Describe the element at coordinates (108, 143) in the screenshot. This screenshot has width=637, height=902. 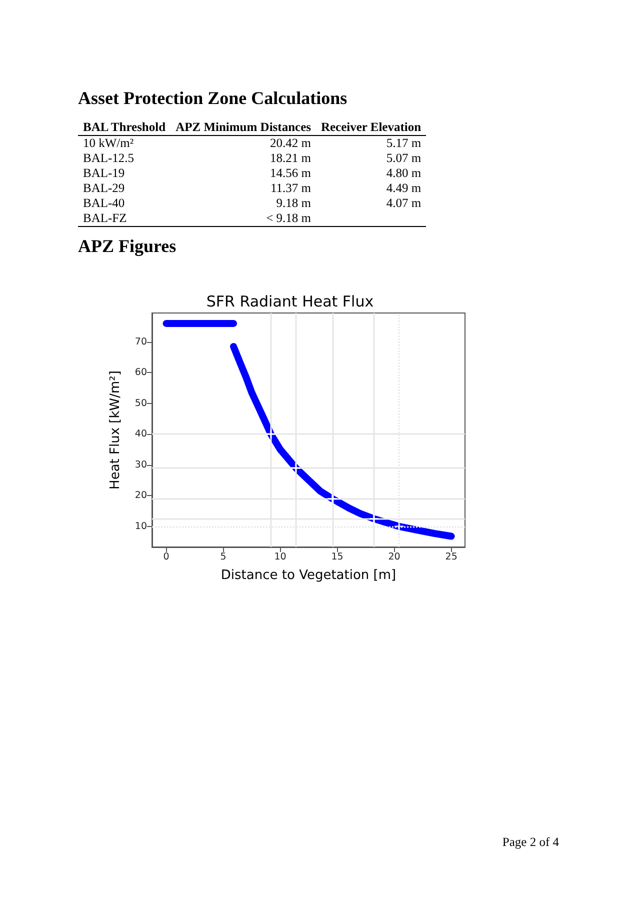
I see `text: 10 kW/m²` at that location.